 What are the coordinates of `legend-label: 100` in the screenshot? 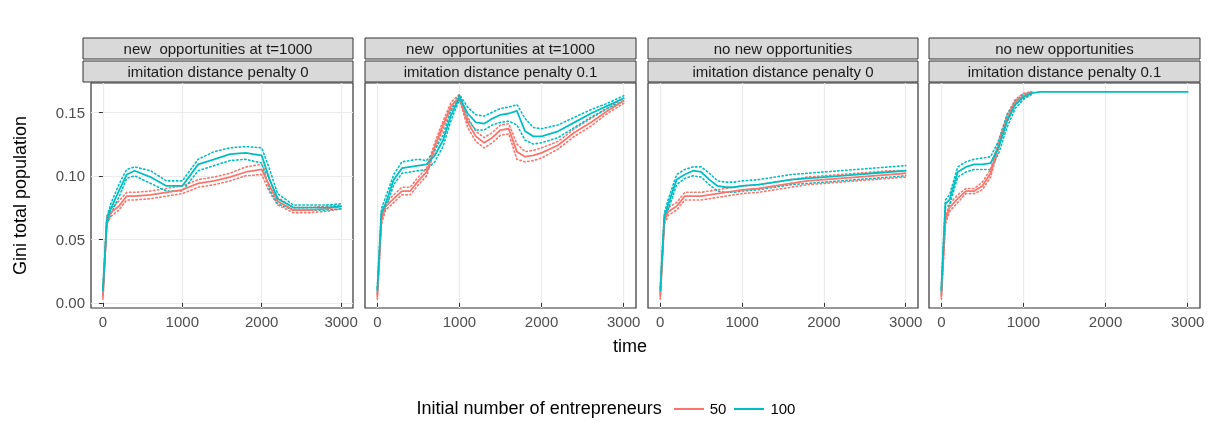 It's located at (783, 408).